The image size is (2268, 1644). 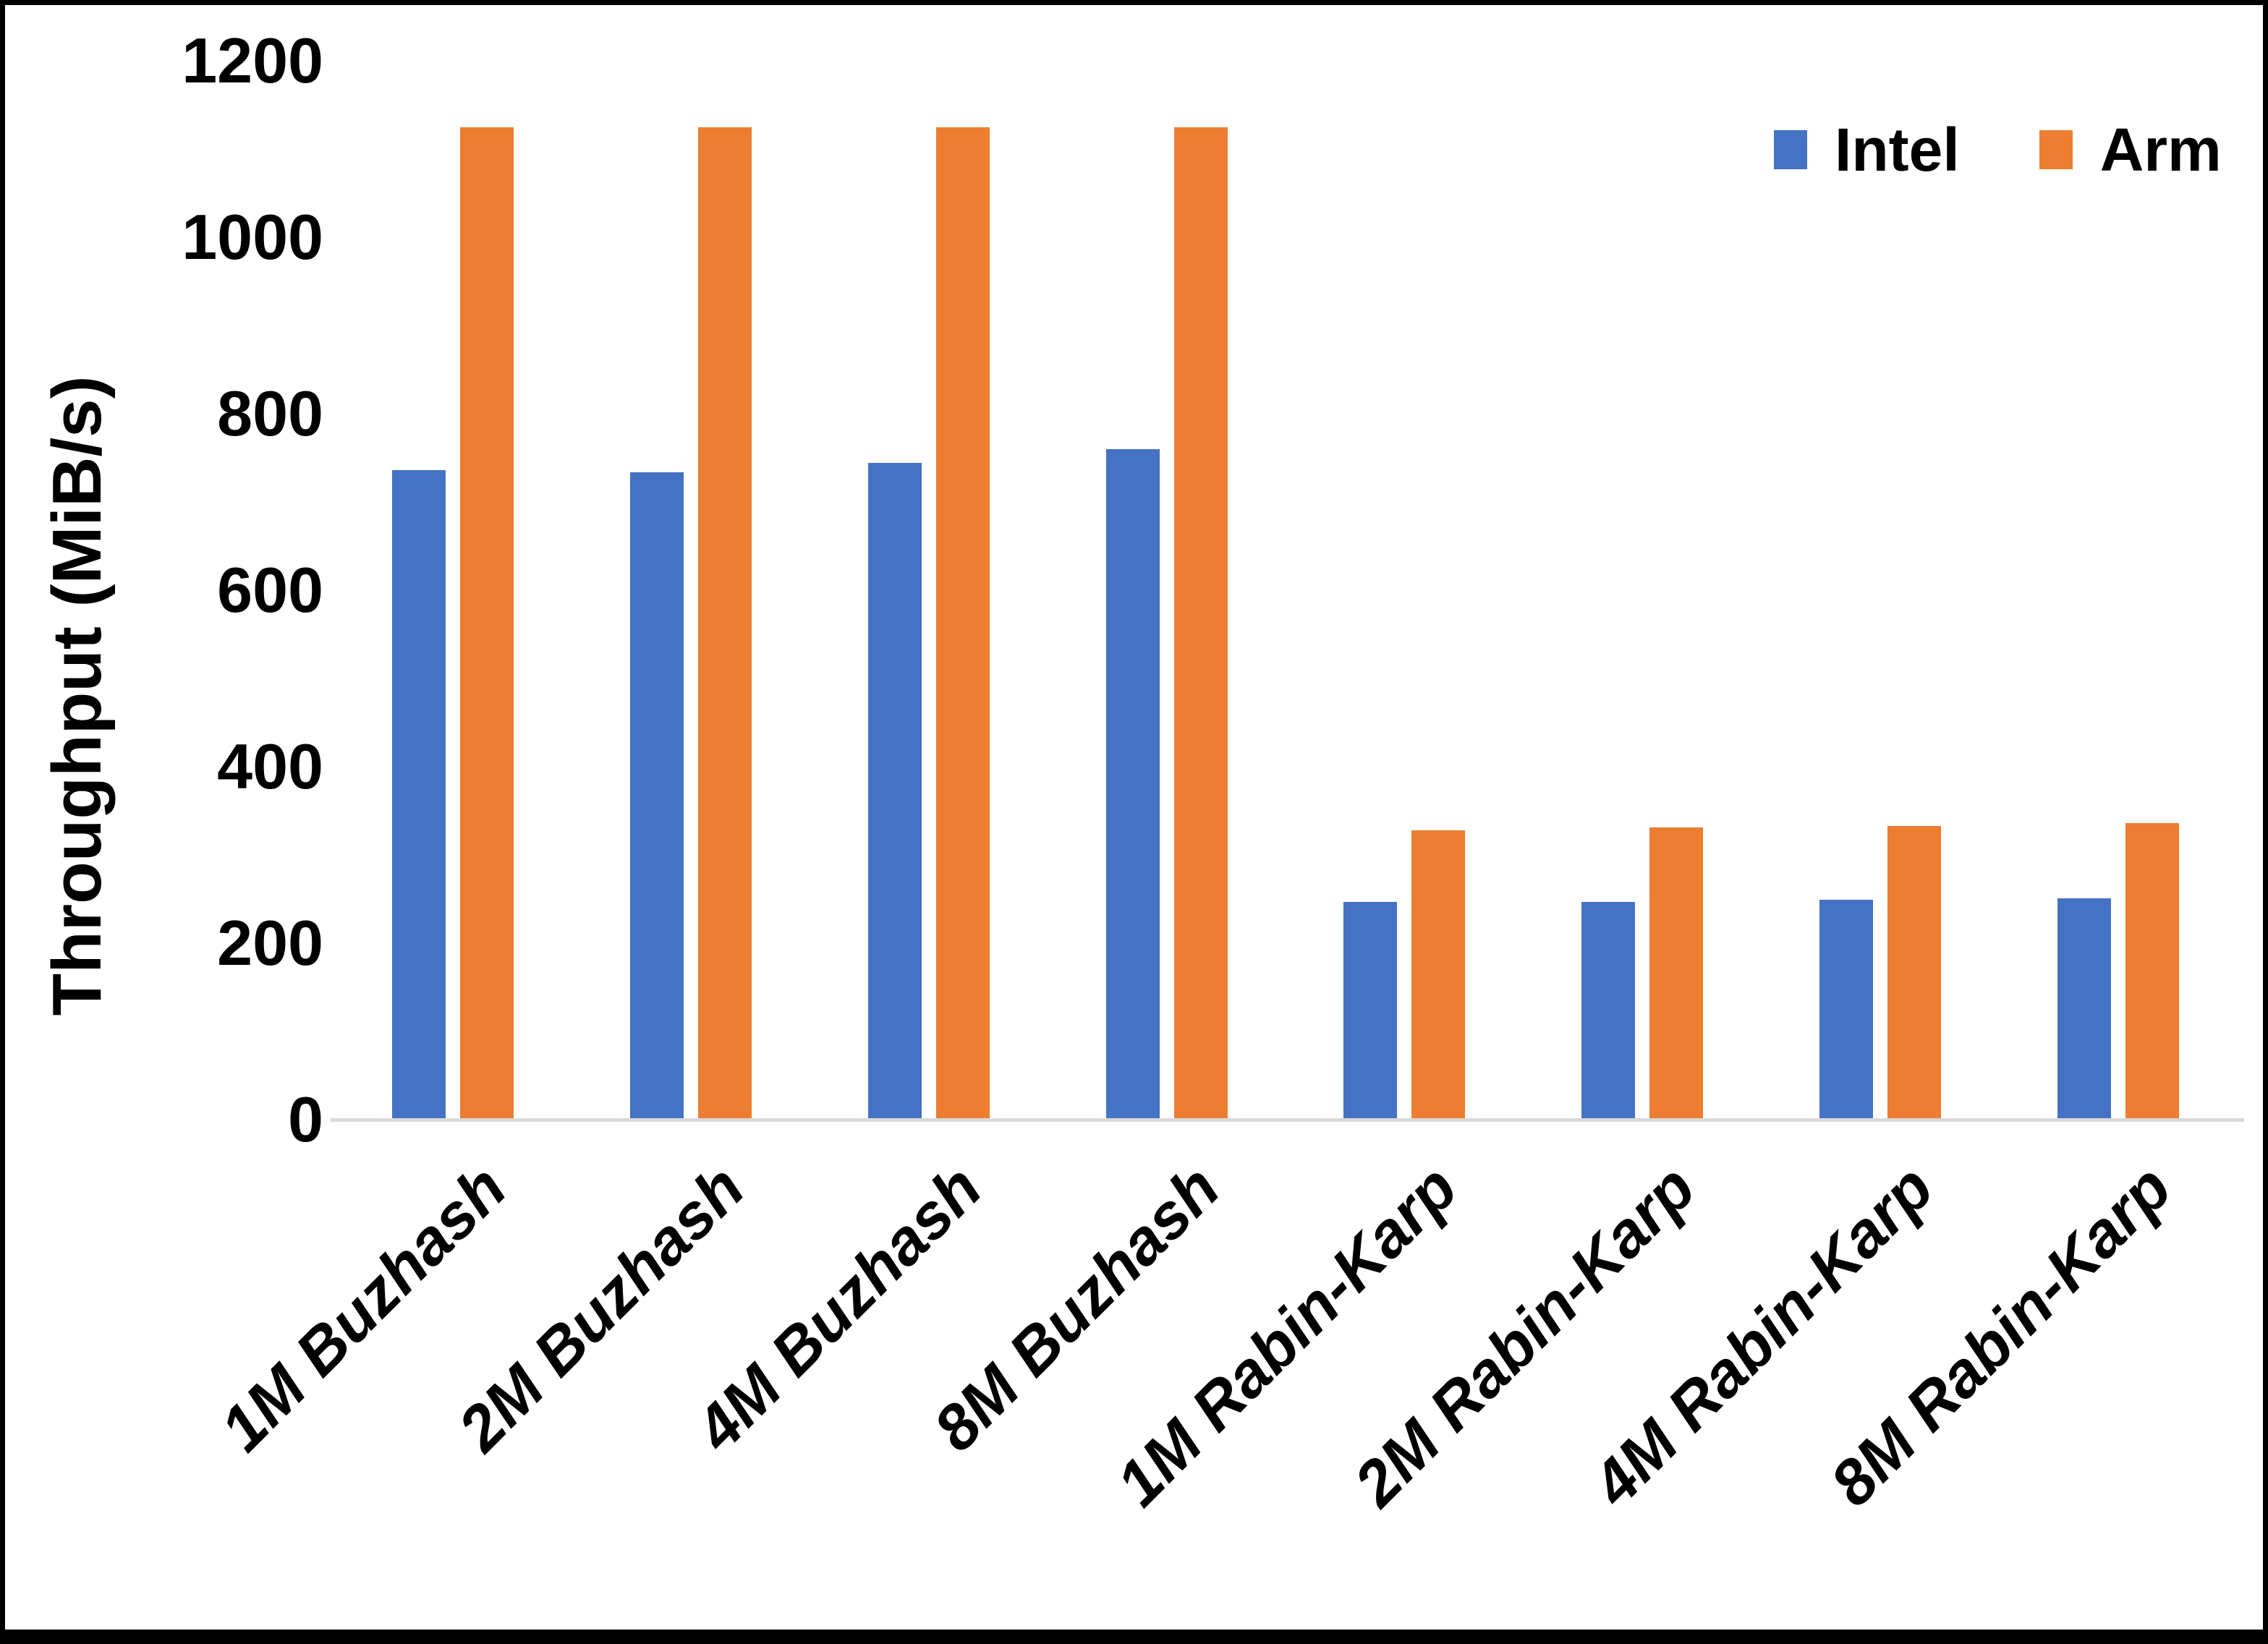 What do you see at coordinates (270, 590) in the screenshot?
I see `y-tick-label: 600` at bounding box center [270, 590].